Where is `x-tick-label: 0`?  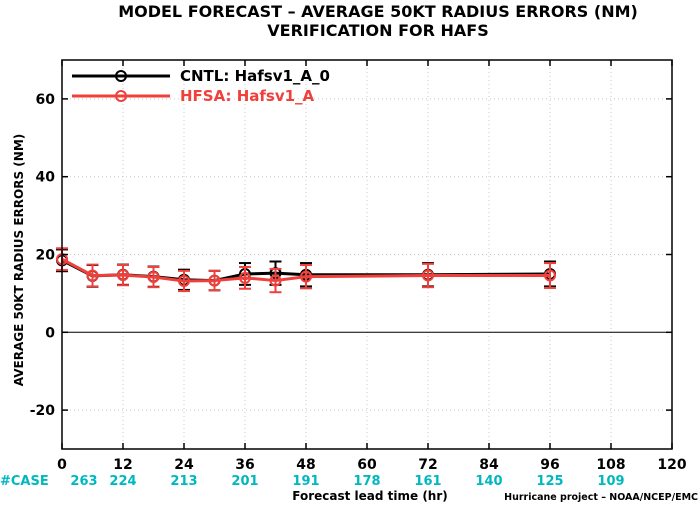 x-tick-label: 0 is located at coordinates (62, 465).